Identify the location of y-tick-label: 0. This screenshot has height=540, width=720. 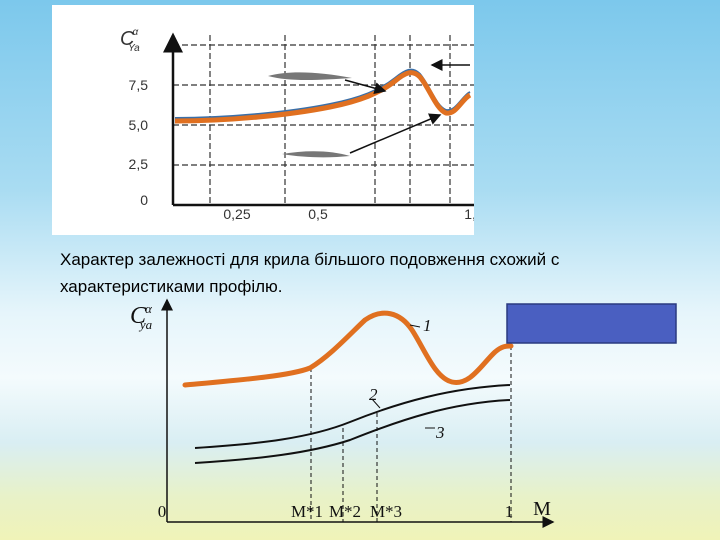
(144, 200).